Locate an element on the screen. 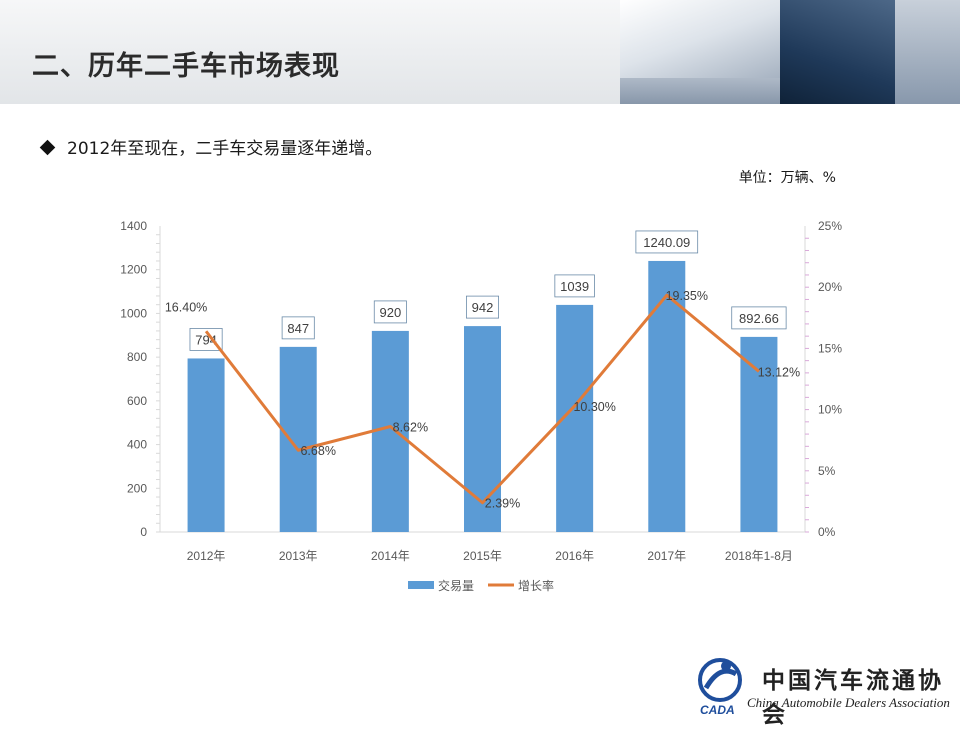 The height and width of the screenshot is (729, 960). bar-value-label: 847 is located at coordinates (298, 328).